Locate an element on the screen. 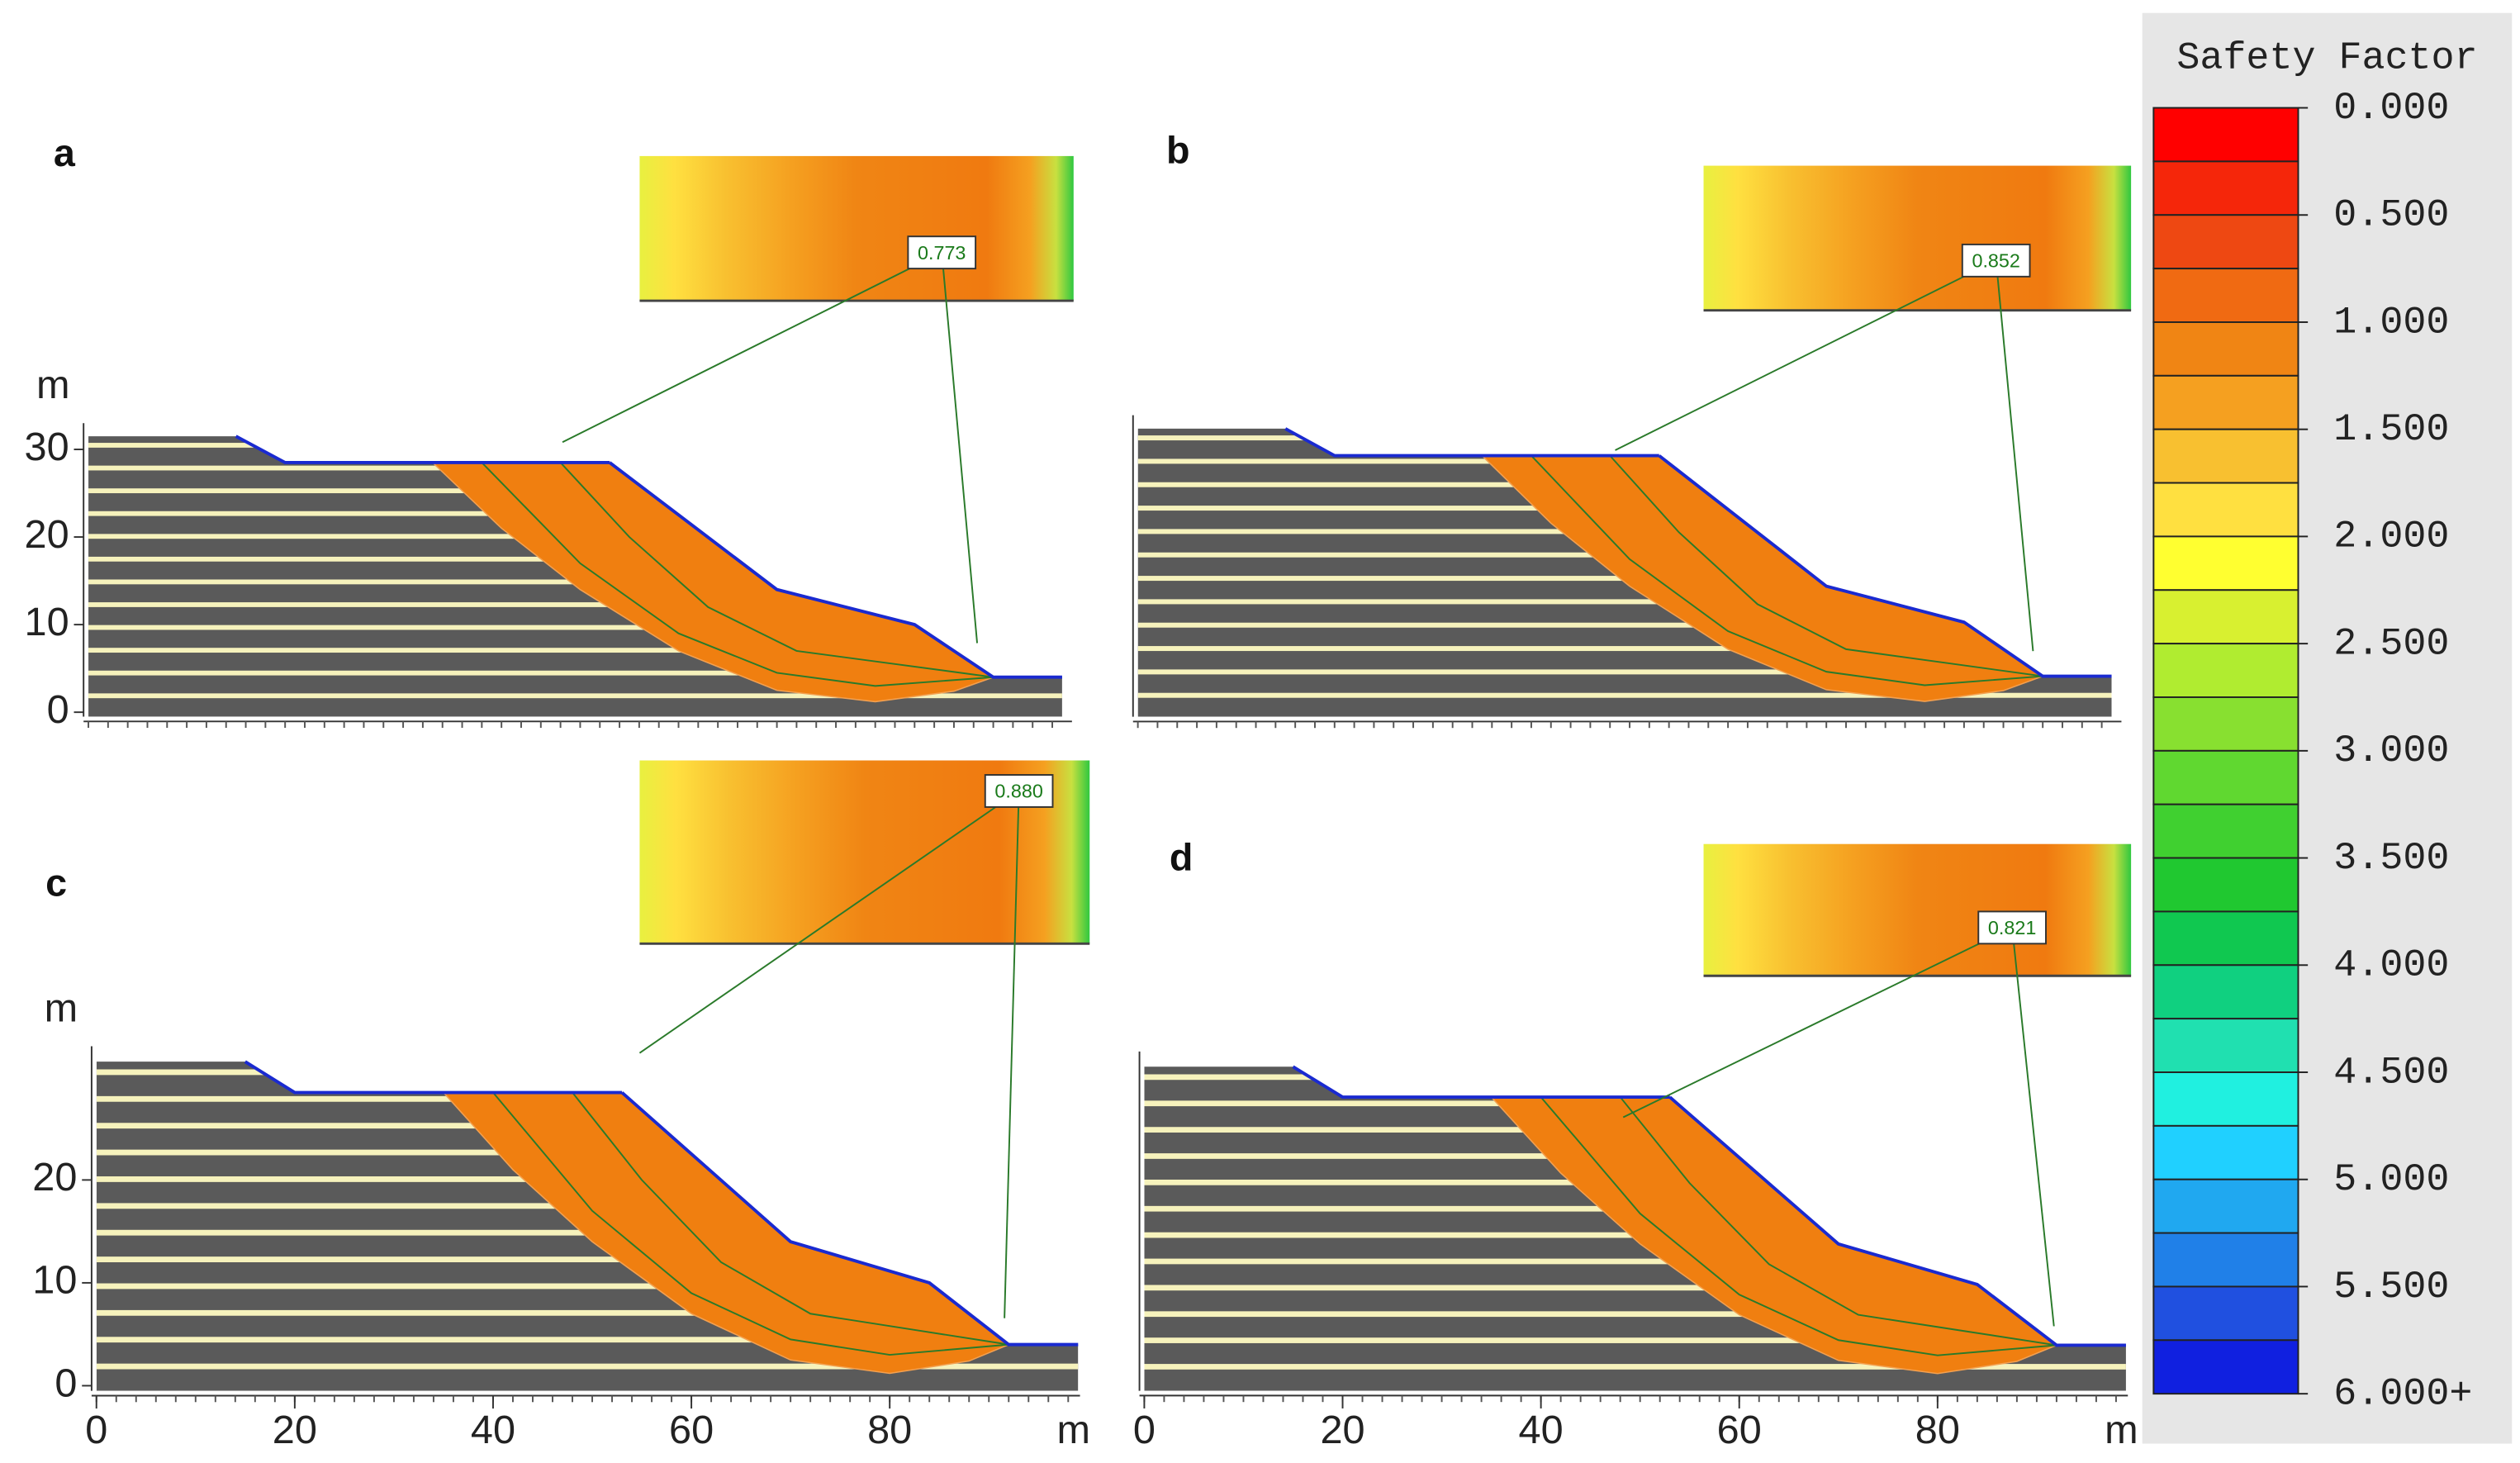 The height and width of the screenshot is (1463, 2520). y-tick-label: 20 is located at coordinates (54, 1177).